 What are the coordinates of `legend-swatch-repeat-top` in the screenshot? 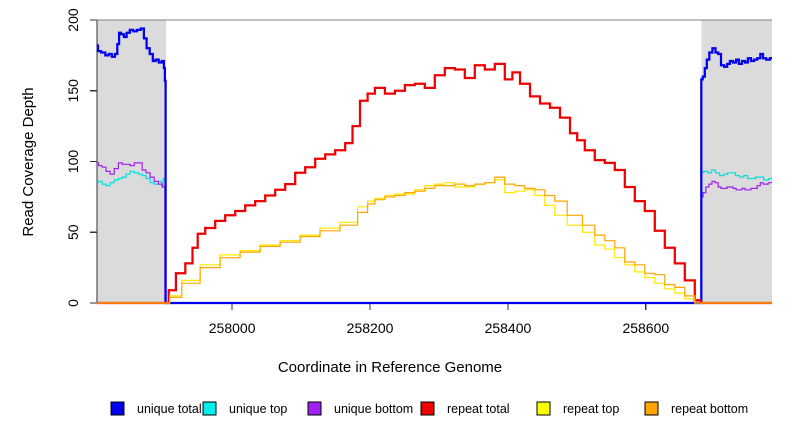 It's located at (543, 408).